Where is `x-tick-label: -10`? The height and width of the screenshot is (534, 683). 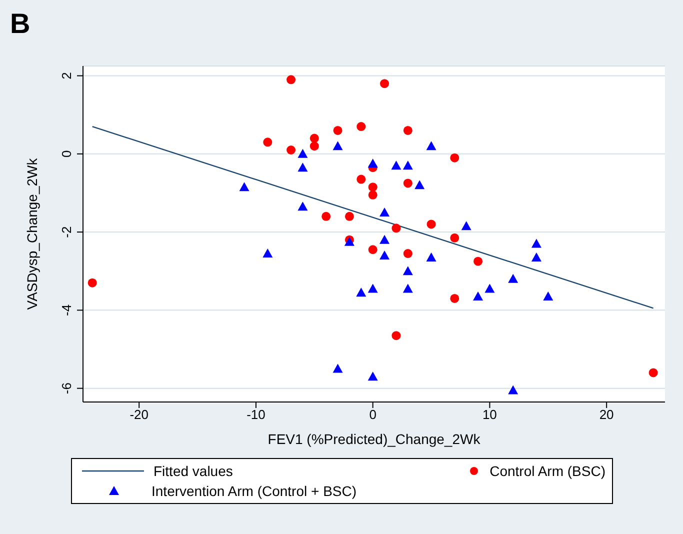
x-tick-label: -10 is located at coordinates (256, 414).